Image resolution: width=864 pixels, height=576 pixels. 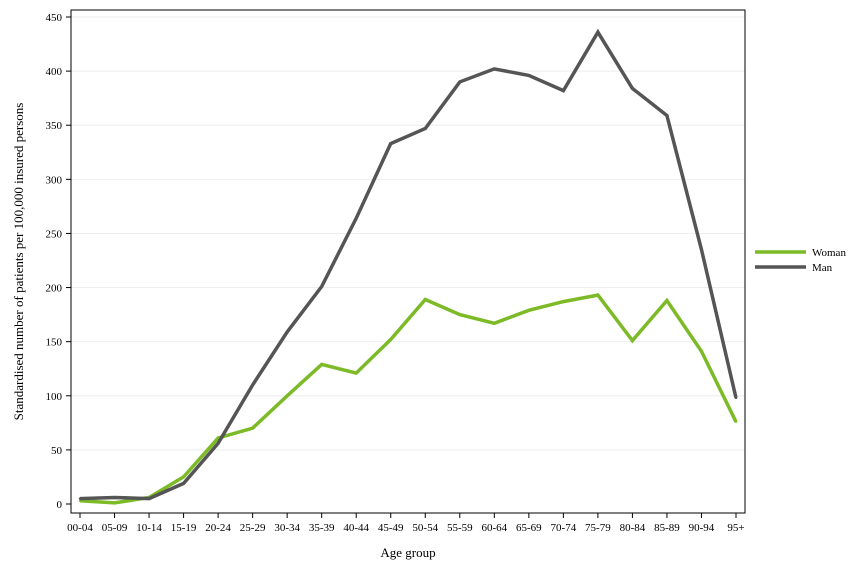 I want to click on x-tick-label: 30-34, so click(x=287, y=528).